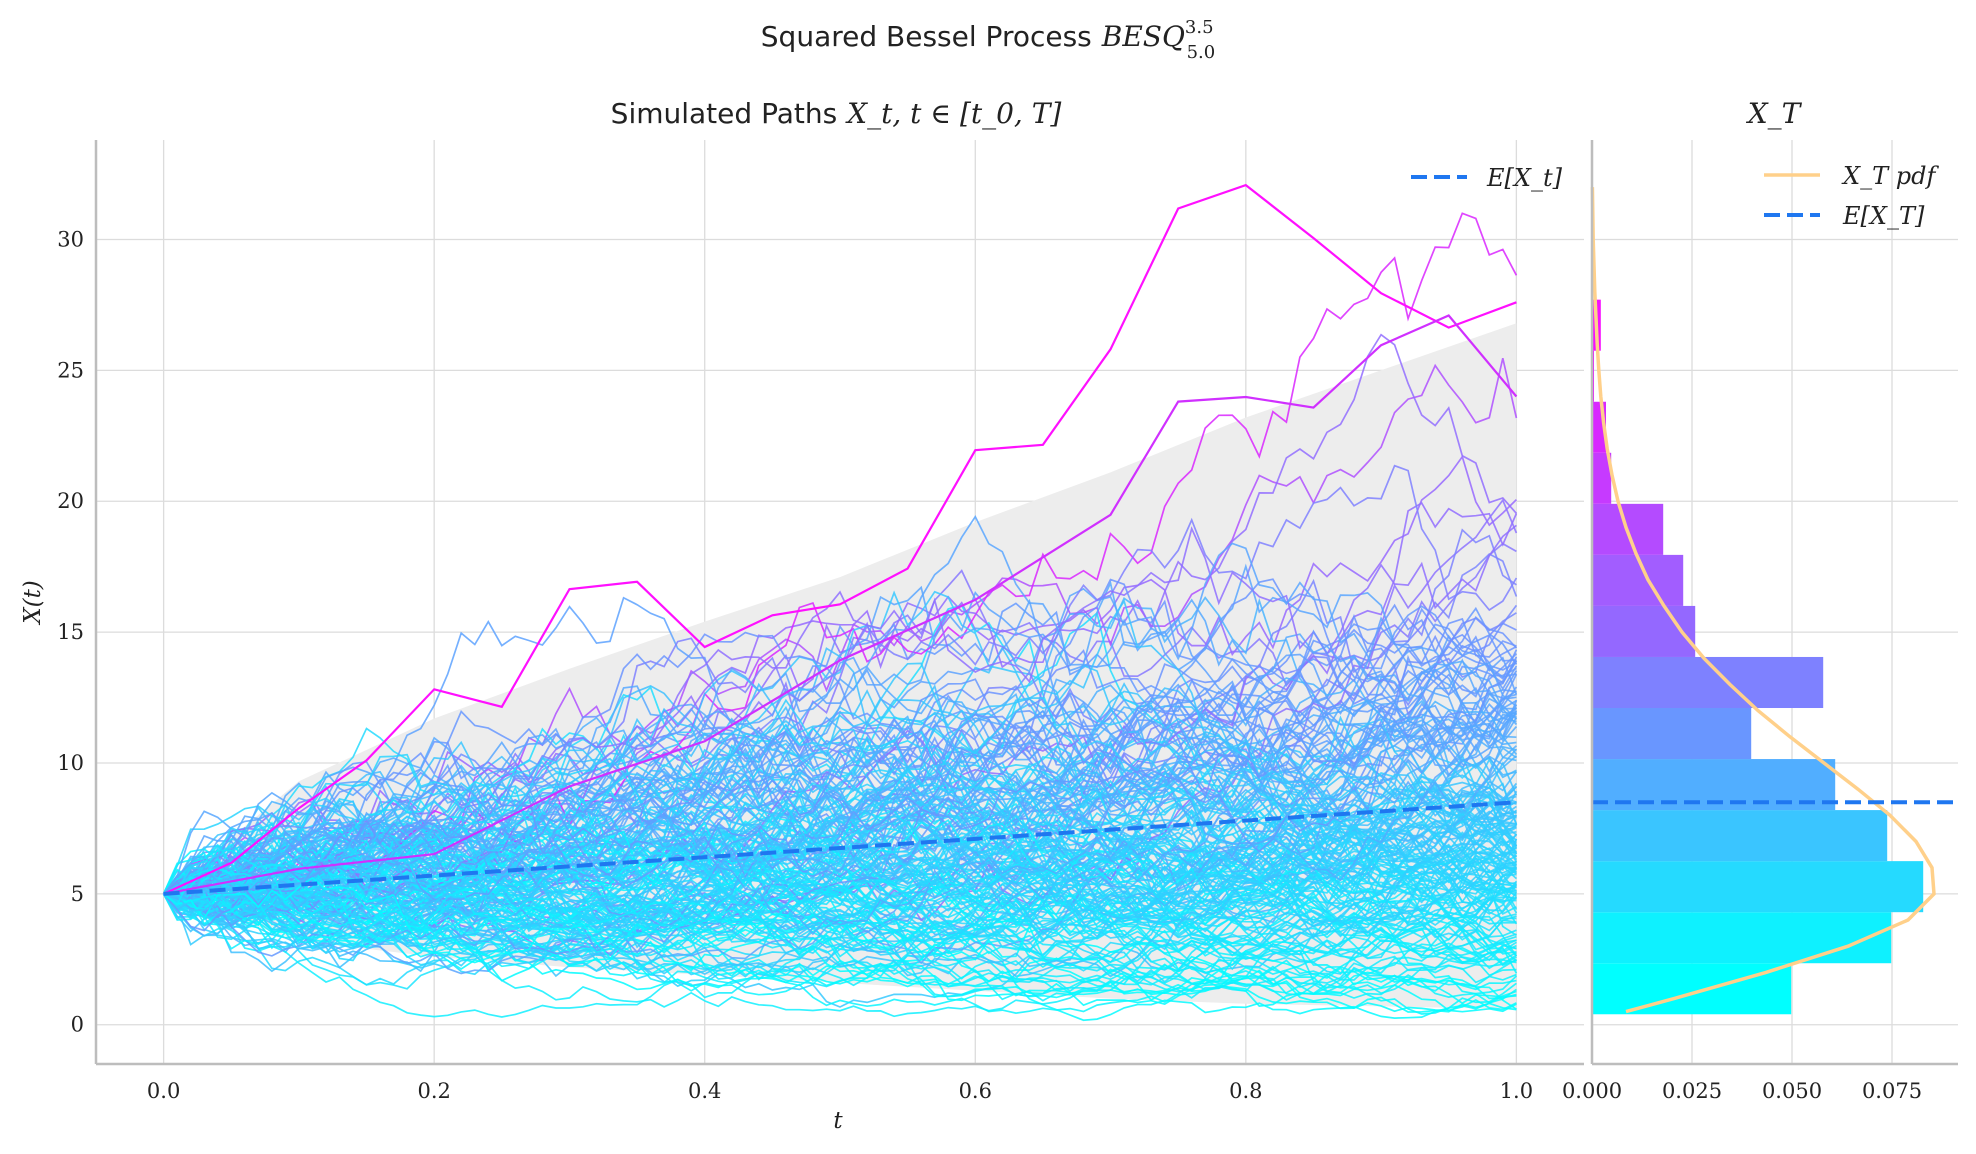  What do you see at coordinates (70, 239) in the screenshot?
I see `paths-y-tick-label: 30` at bounding box center [70, 239].